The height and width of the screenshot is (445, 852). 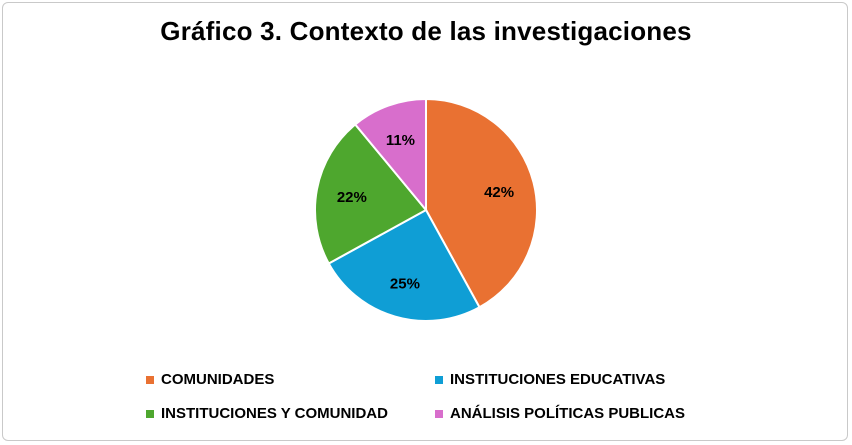 What do you see at coordinates (481, 203) in the screenshot?
I see `pie-slice-comunidades` at bounding box center [481, 203].